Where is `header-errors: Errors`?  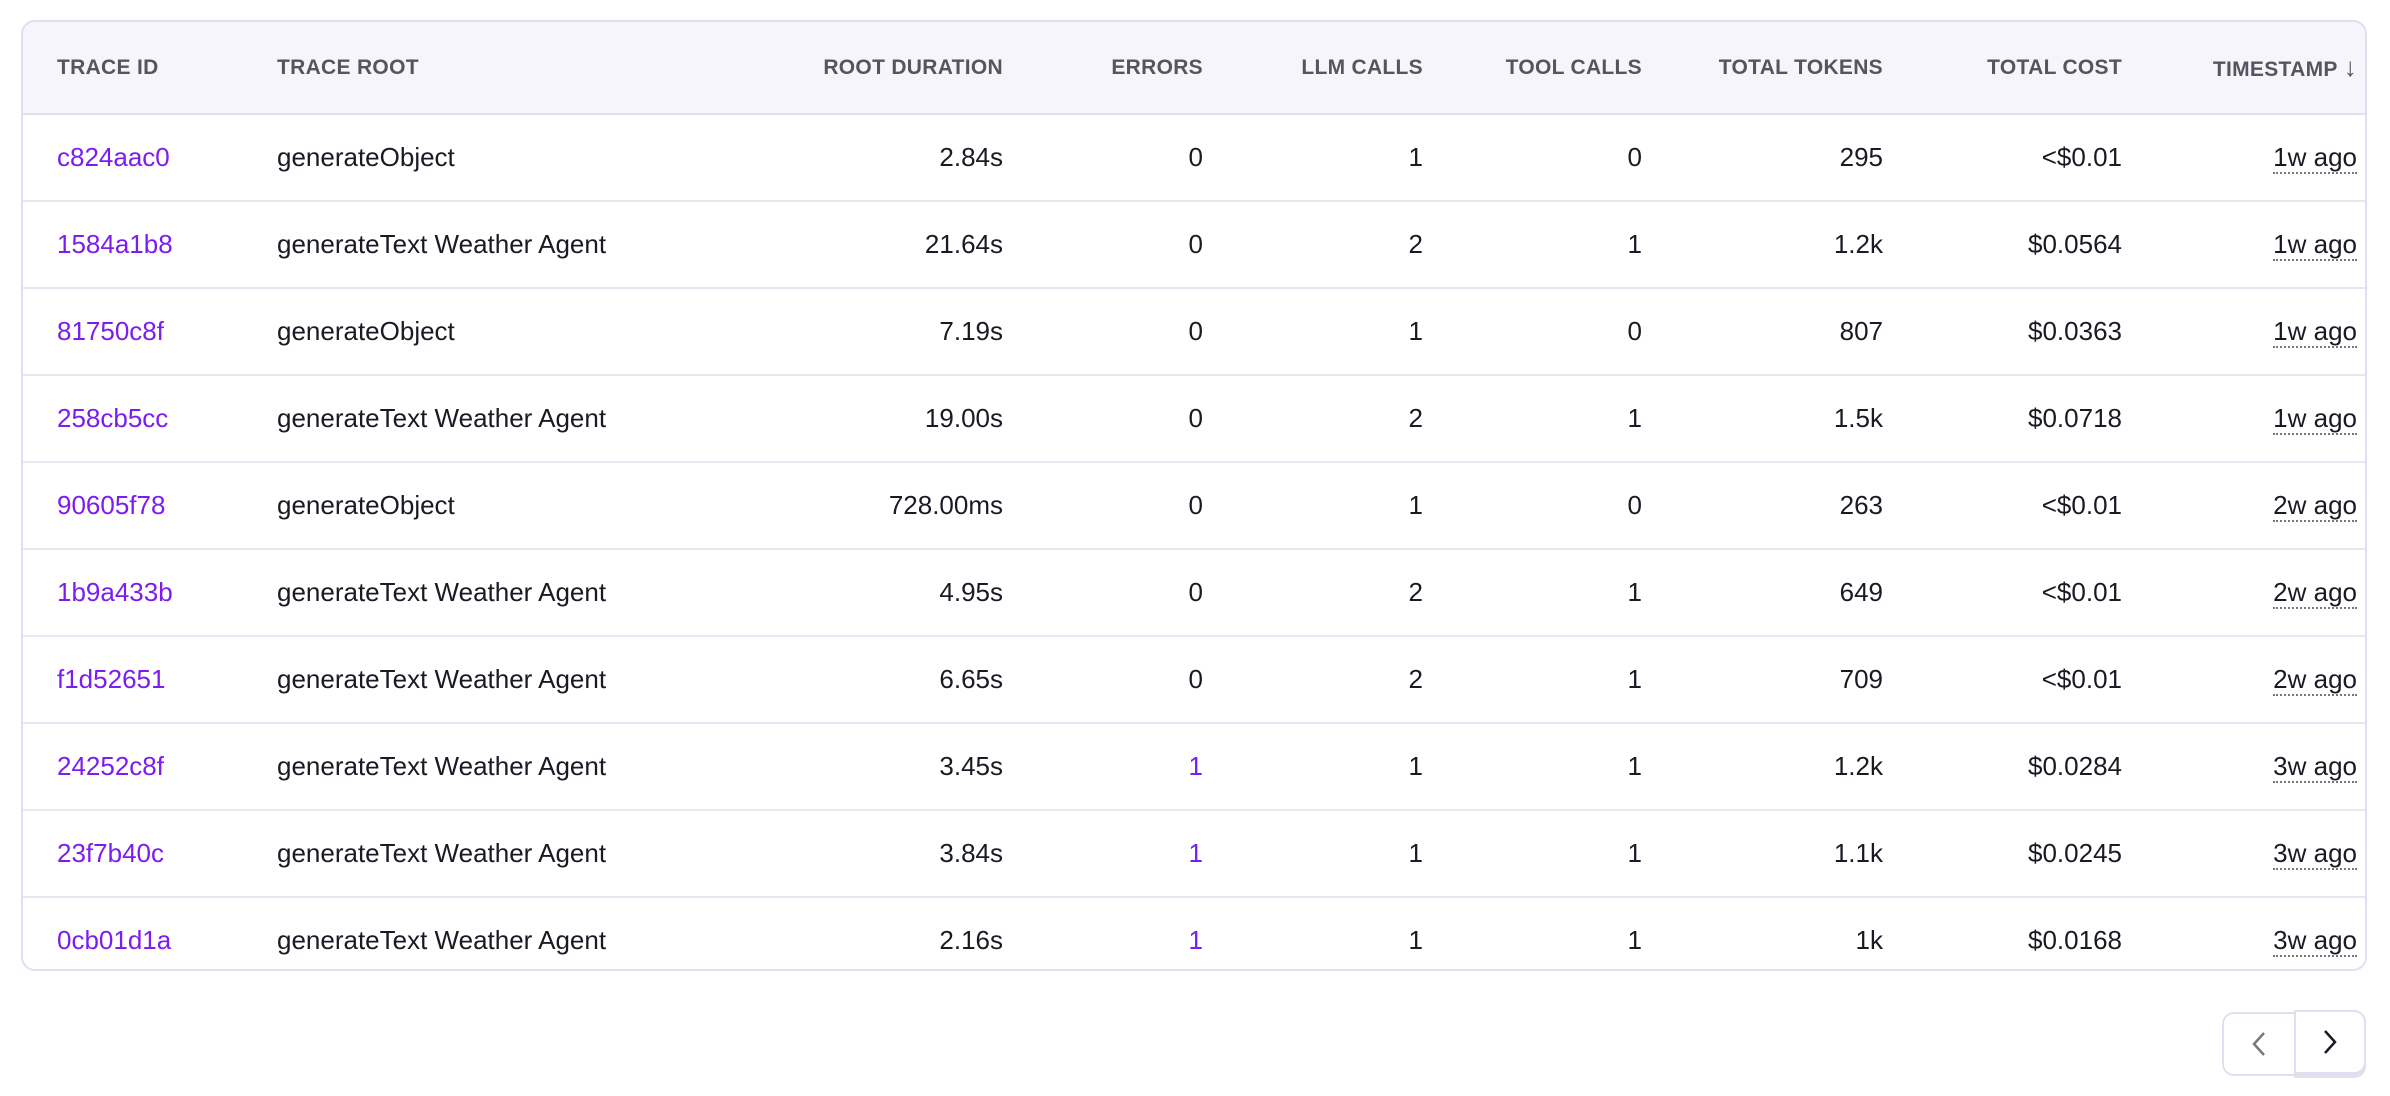
header-errors: Errors is located at coordinates (1103, 68).